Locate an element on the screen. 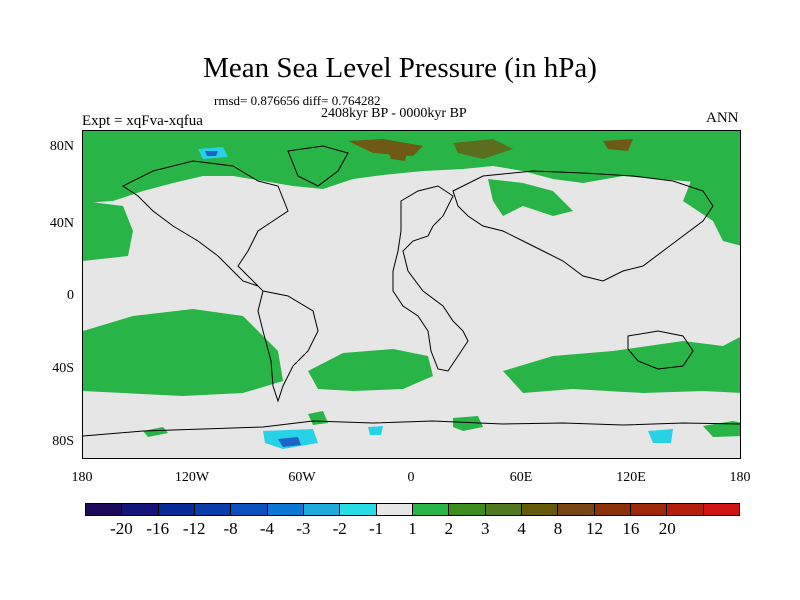 This screenshot has width=800, height=600. north-pacific-east-anomaly is located at coordinates (711, 211).